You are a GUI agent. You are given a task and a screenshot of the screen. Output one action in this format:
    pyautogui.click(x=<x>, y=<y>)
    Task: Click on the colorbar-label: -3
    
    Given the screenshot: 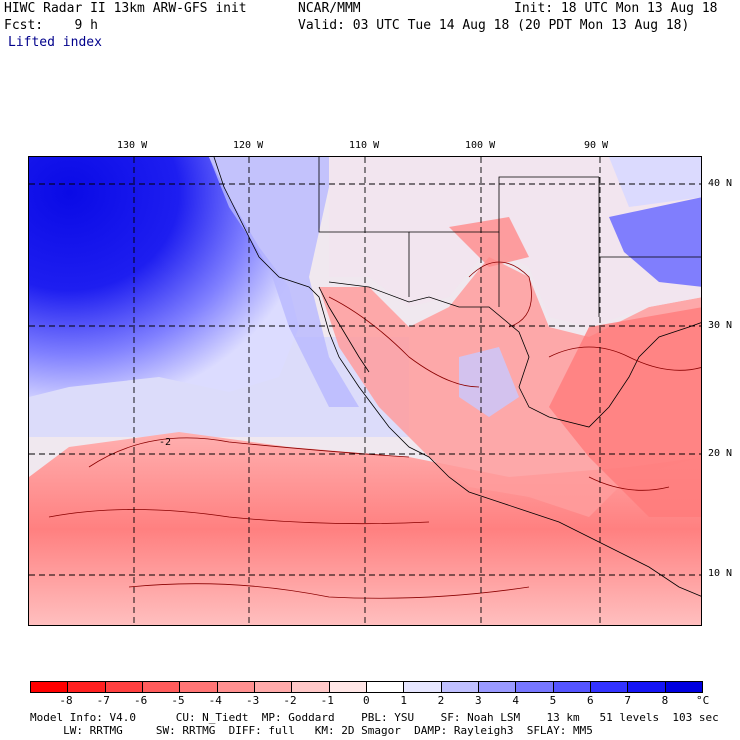 What is the action you would take?
    pyautogui.click(x=253, y=700)
    